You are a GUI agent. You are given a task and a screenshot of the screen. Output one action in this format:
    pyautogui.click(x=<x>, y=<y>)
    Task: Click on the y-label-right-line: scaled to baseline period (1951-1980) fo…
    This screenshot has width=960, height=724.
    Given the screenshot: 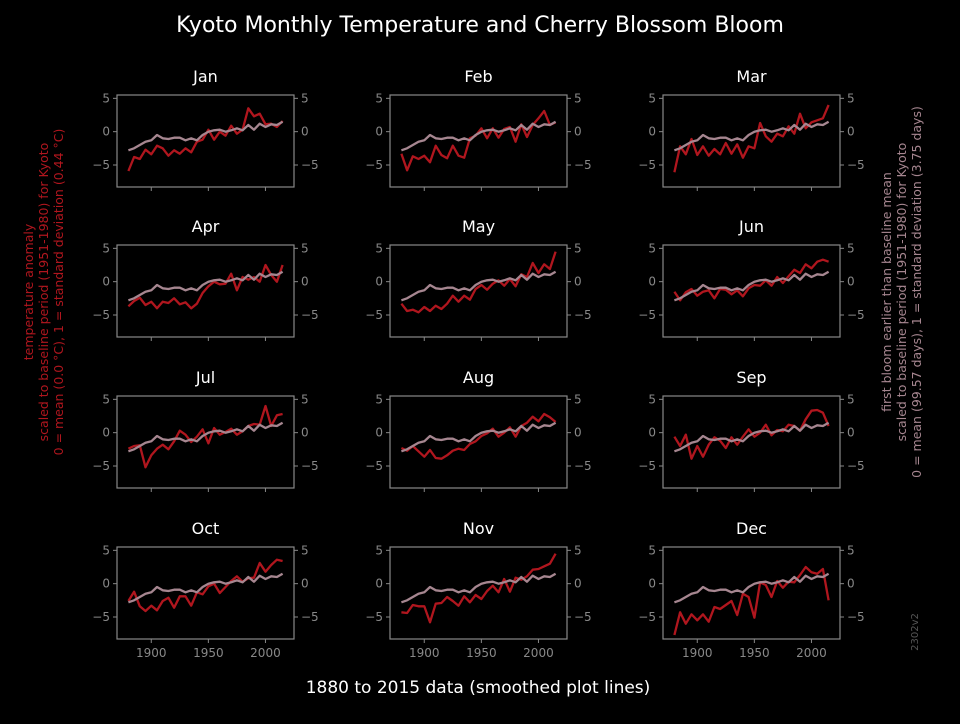 What is the action you would take?
    pyautogui.click(x=901, y=292)
    